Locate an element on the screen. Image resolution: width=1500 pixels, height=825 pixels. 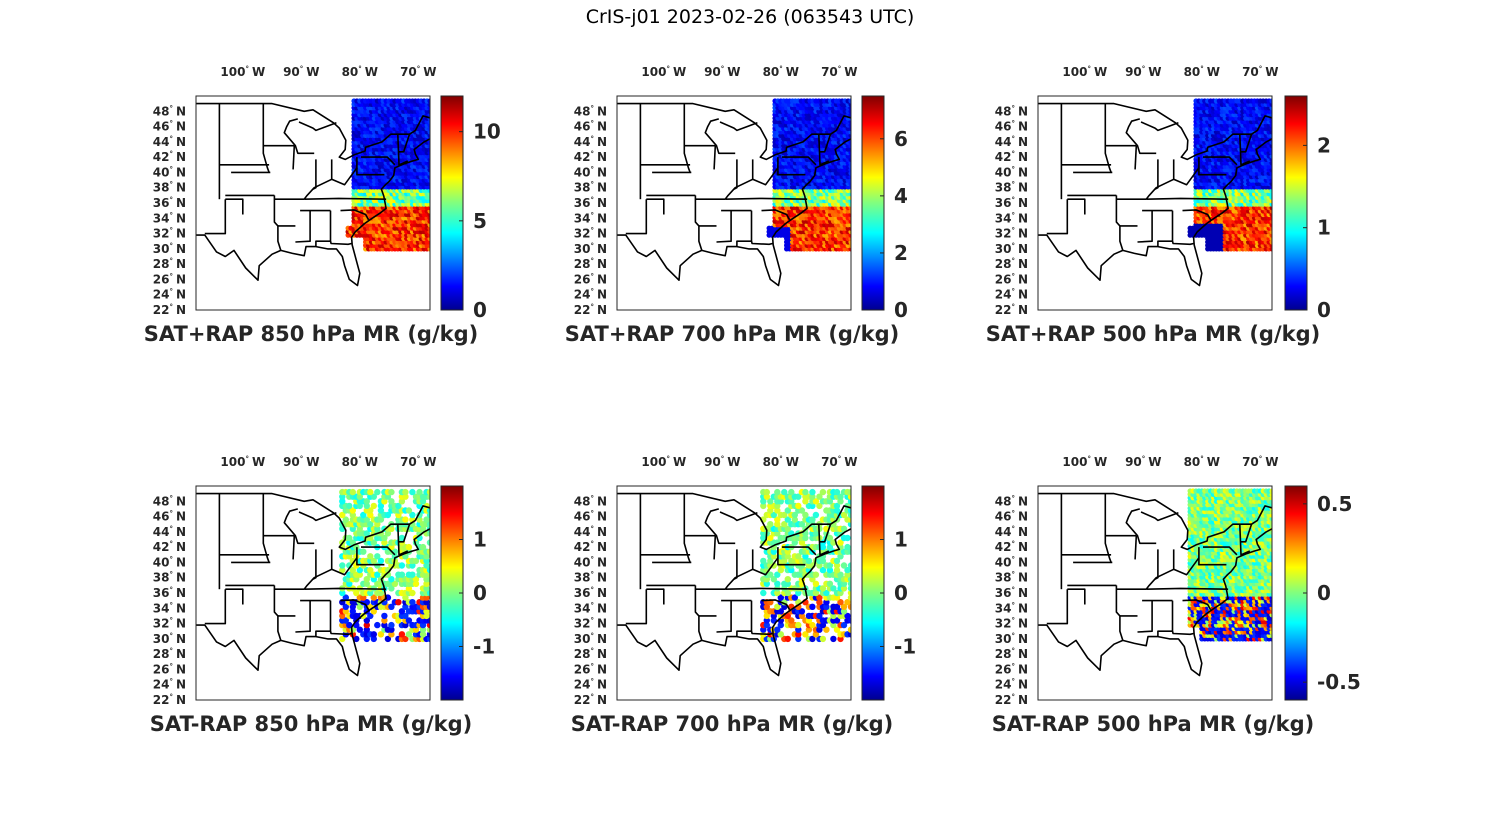
lon-tick-label: 100° W is located at coordinates (663, 462).